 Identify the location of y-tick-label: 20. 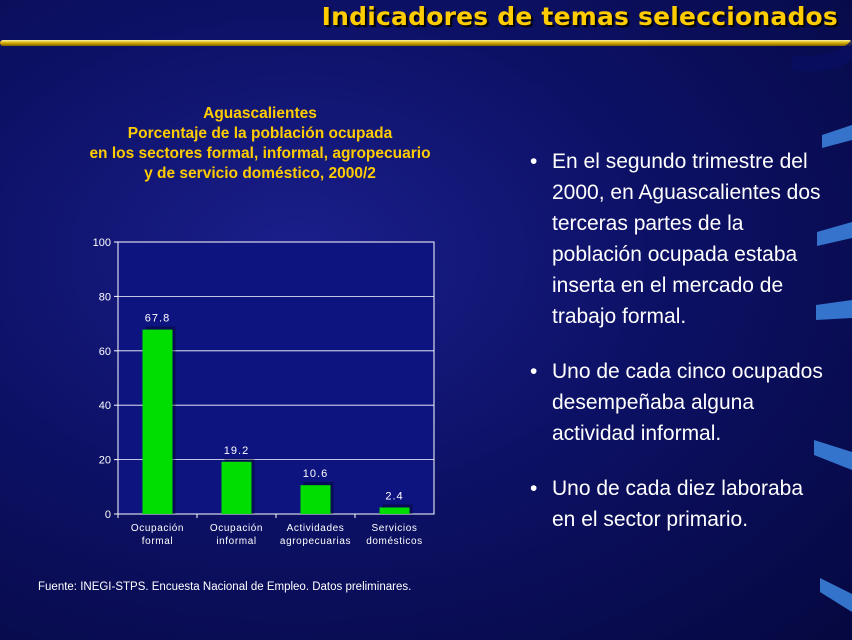
(105, 461).